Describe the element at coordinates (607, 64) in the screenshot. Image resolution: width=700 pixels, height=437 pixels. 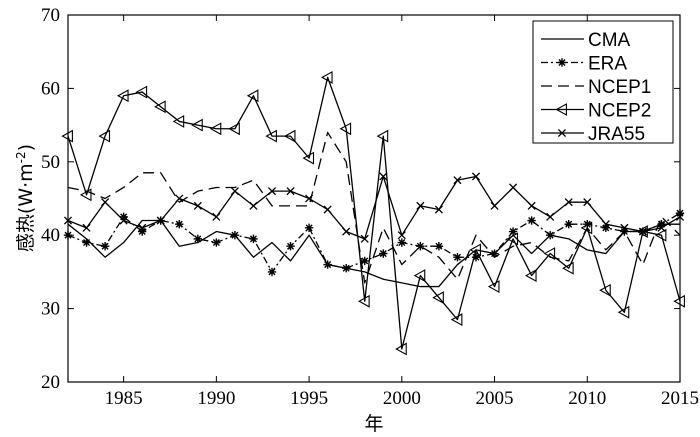
I see `legend-label-era: ERA` at that location.